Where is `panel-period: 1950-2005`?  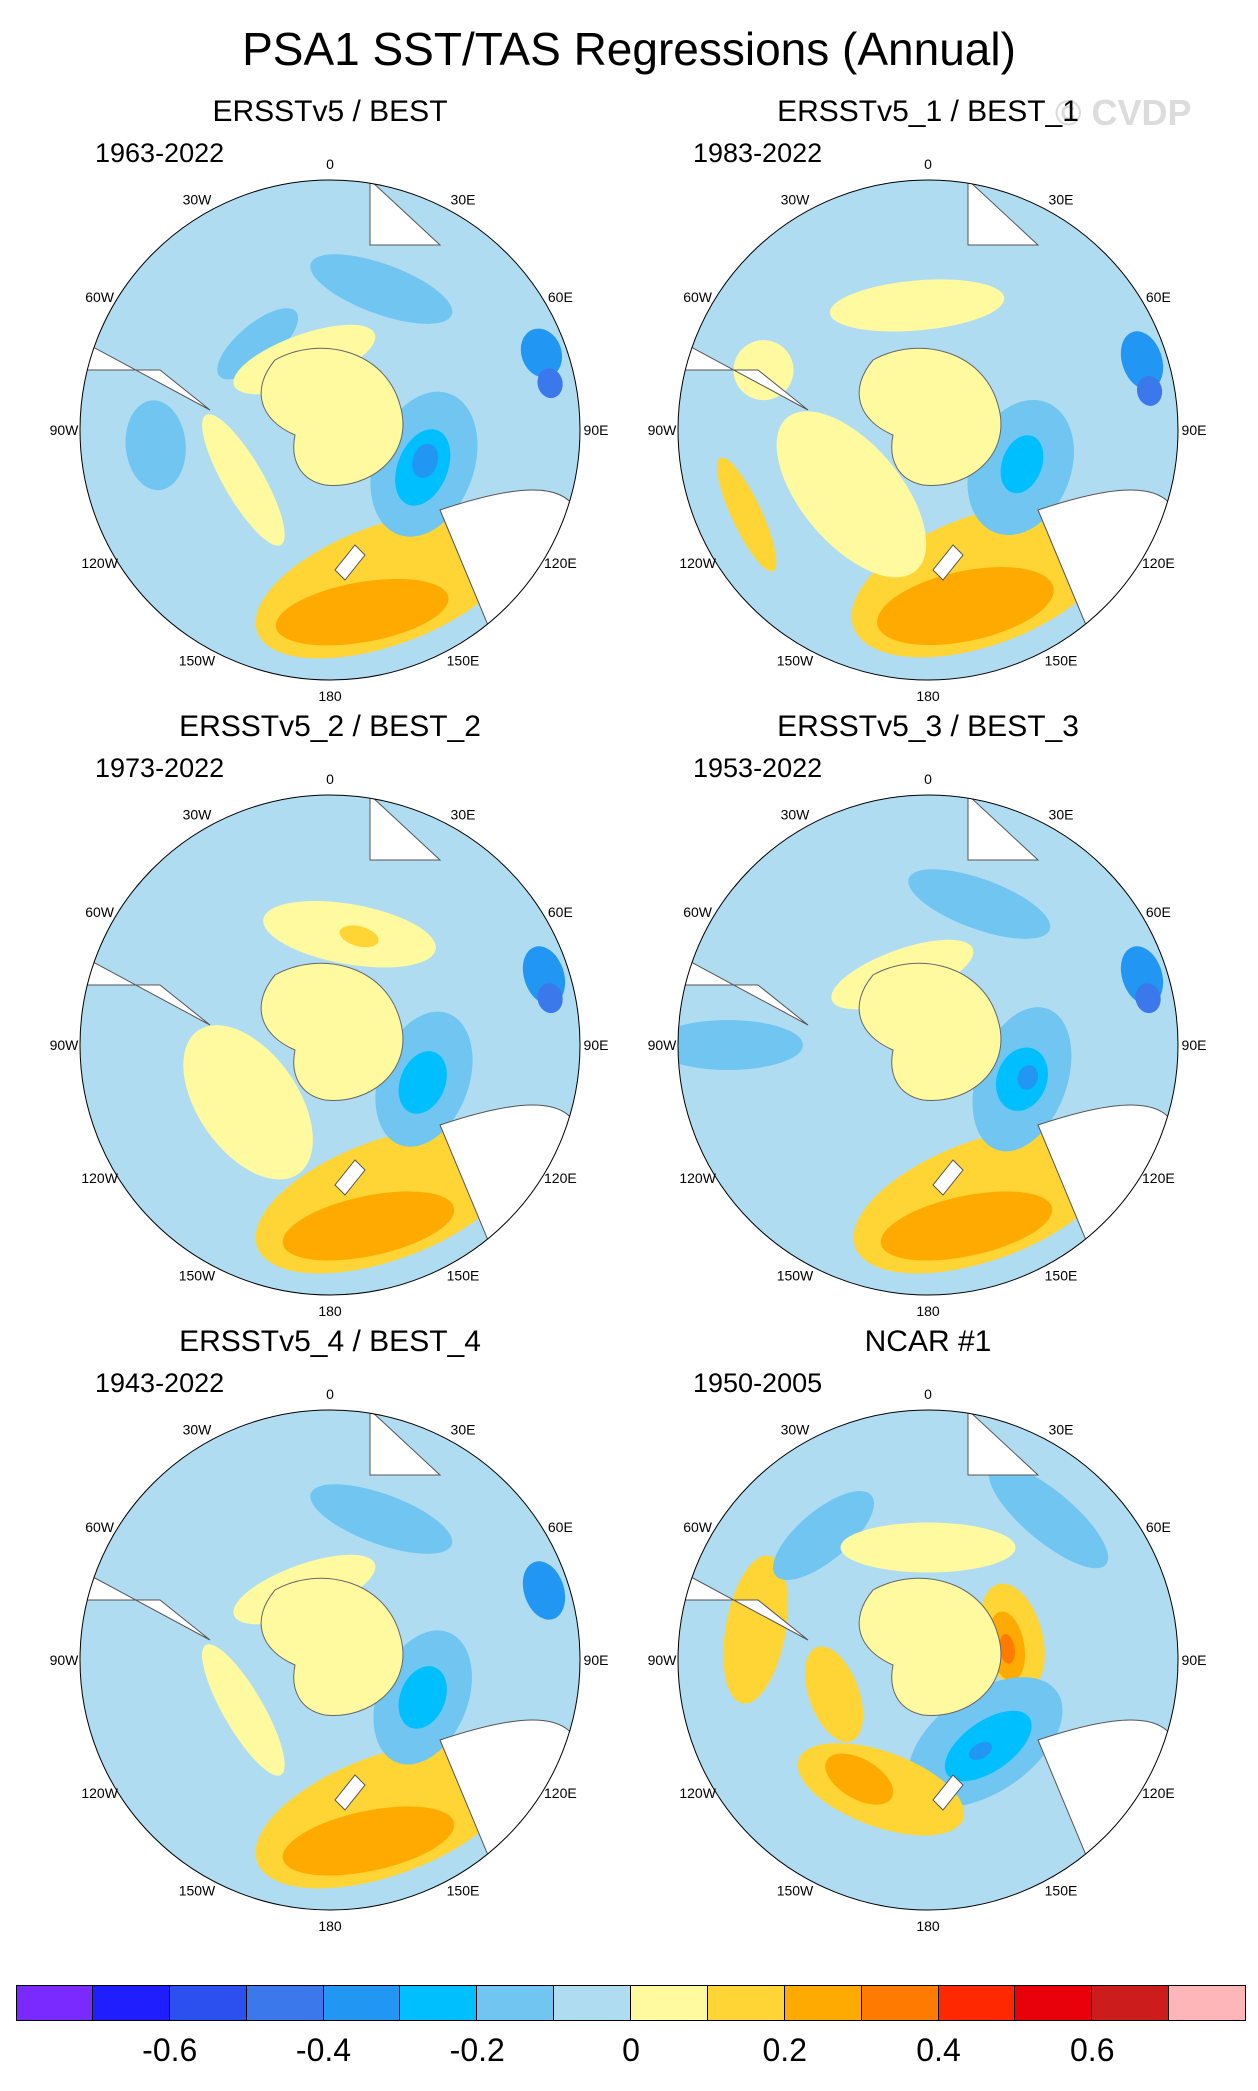
panel-period: 1950-2005 is located at coordinates (758, 1383).